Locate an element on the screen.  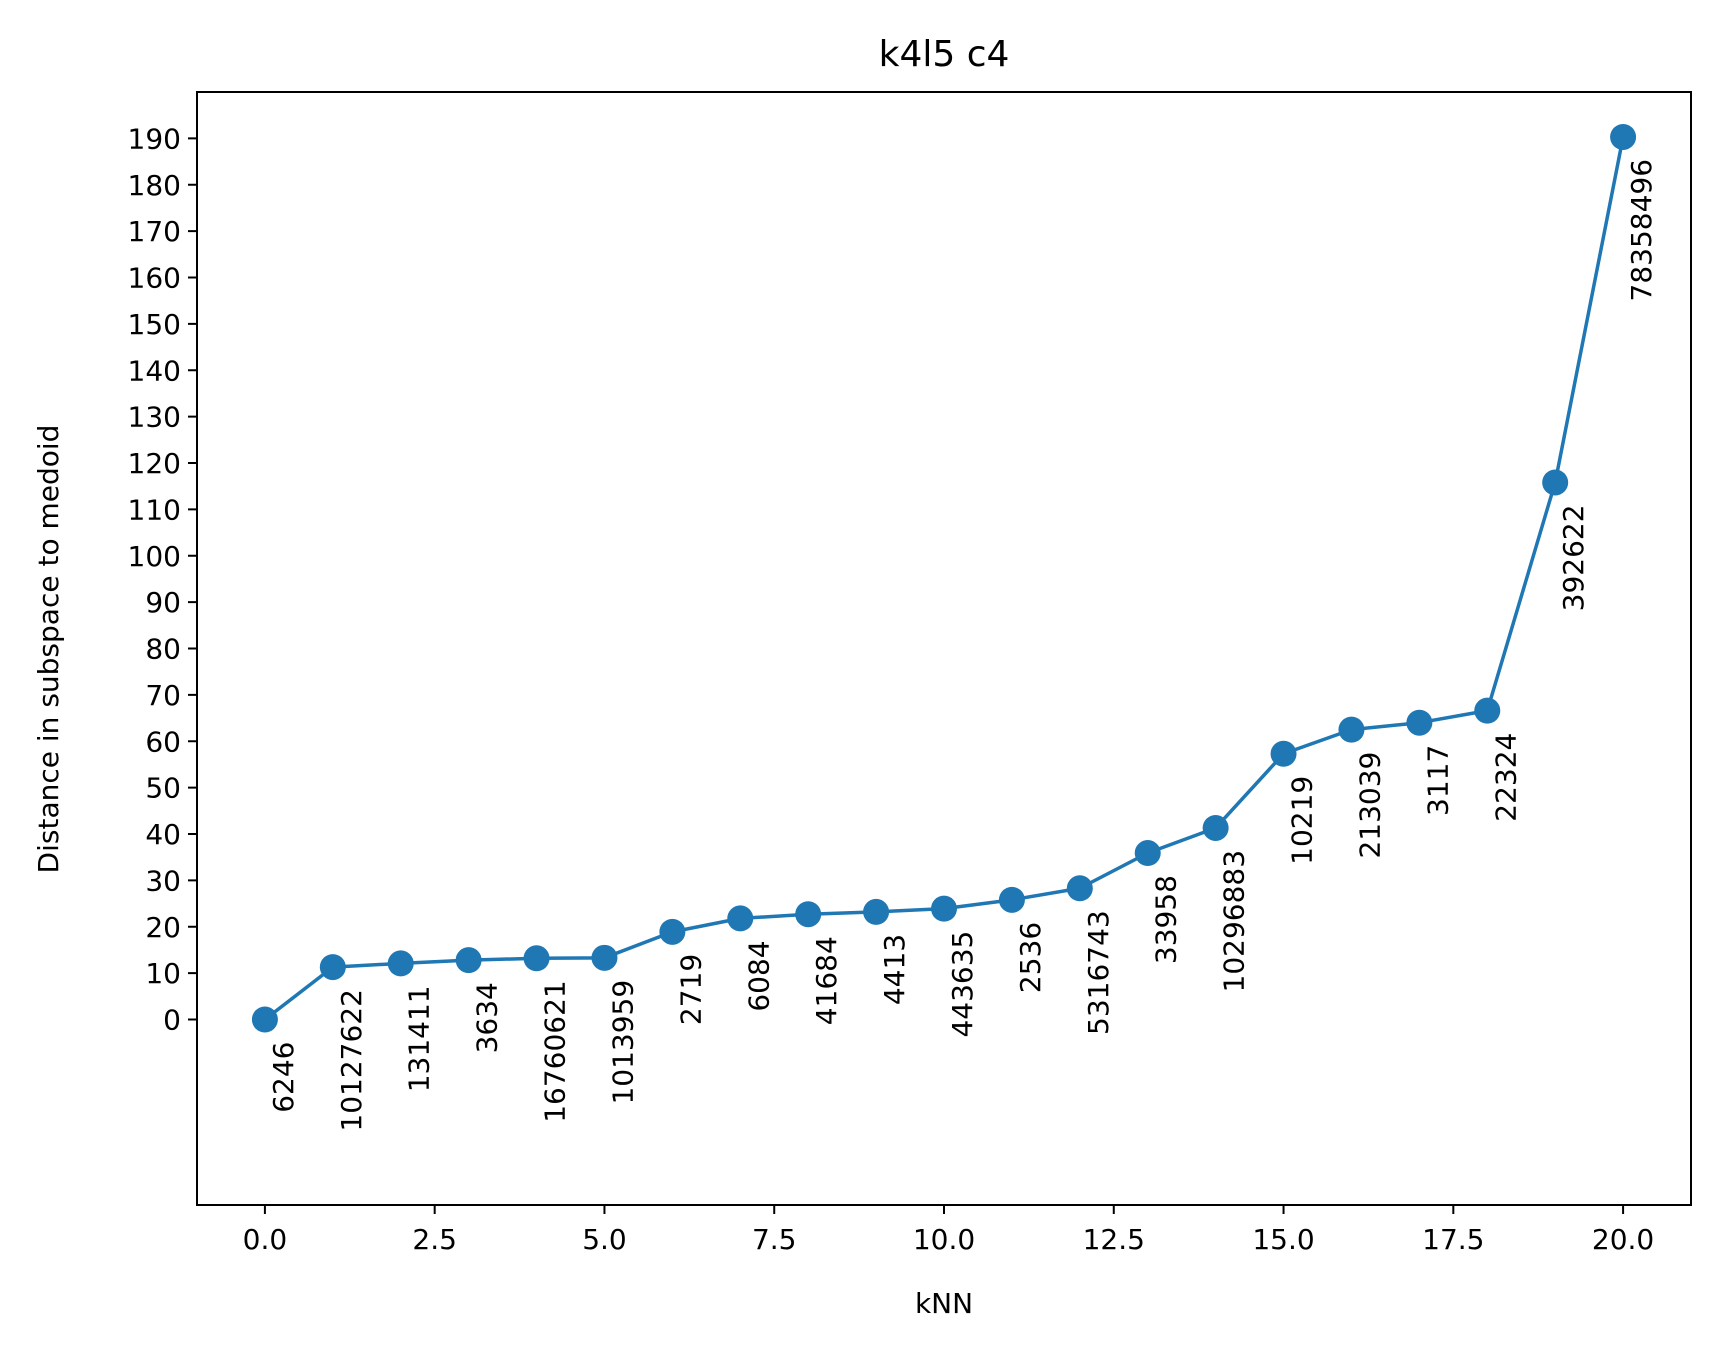
point-label: 22324 is located at coordinates (1505, 777).